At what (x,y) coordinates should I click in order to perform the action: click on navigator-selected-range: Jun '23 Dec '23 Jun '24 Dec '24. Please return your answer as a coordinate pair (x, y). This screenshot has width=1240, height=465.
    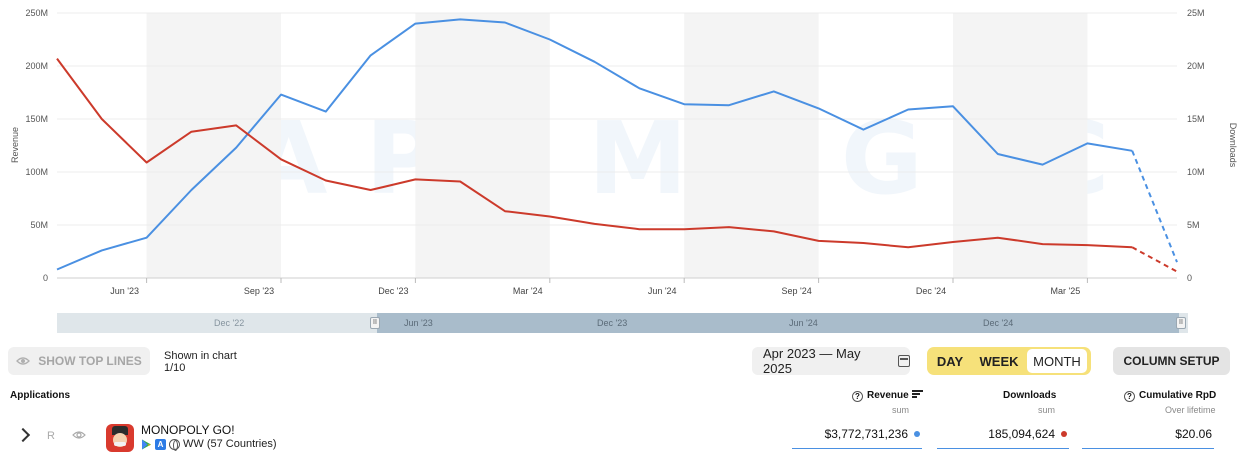
    Looking at the image, I should click on (778, 323).